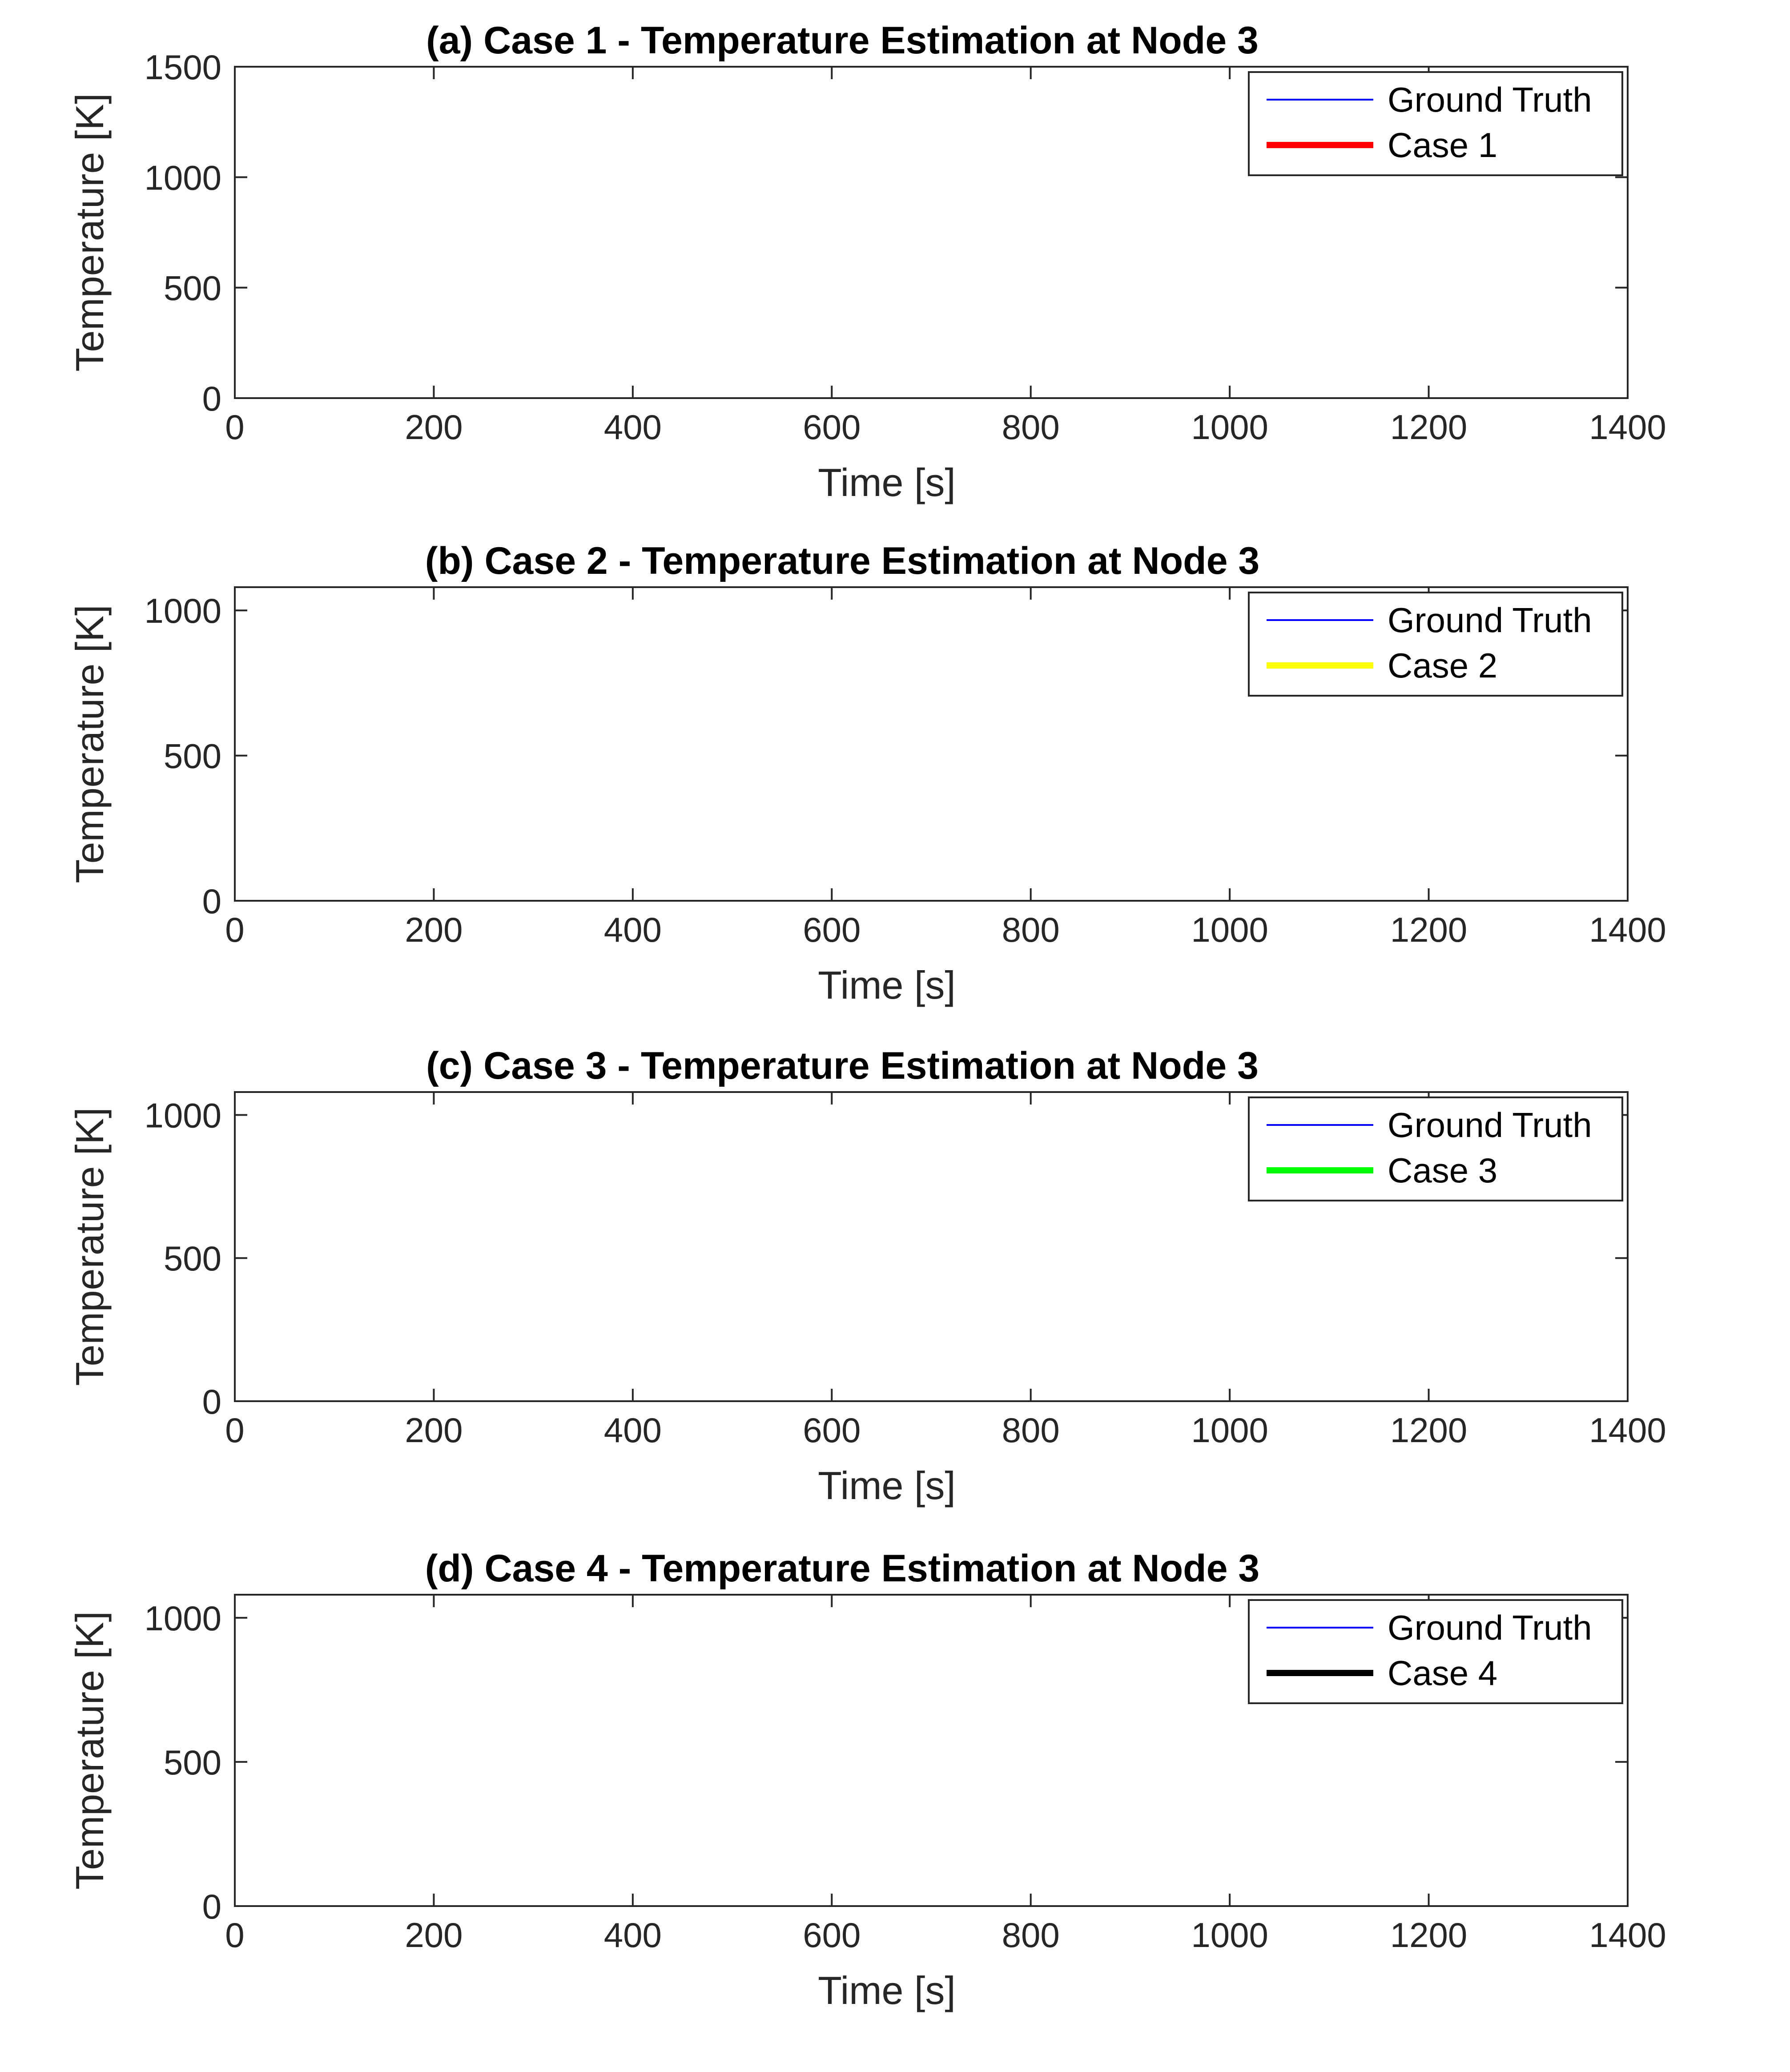 This screenshot has height=2072, width=1790. What do you see at coordinates (182, 67) in the screenshot?
I see `y-tick-label: 1500` at bounding box center [182, 67].